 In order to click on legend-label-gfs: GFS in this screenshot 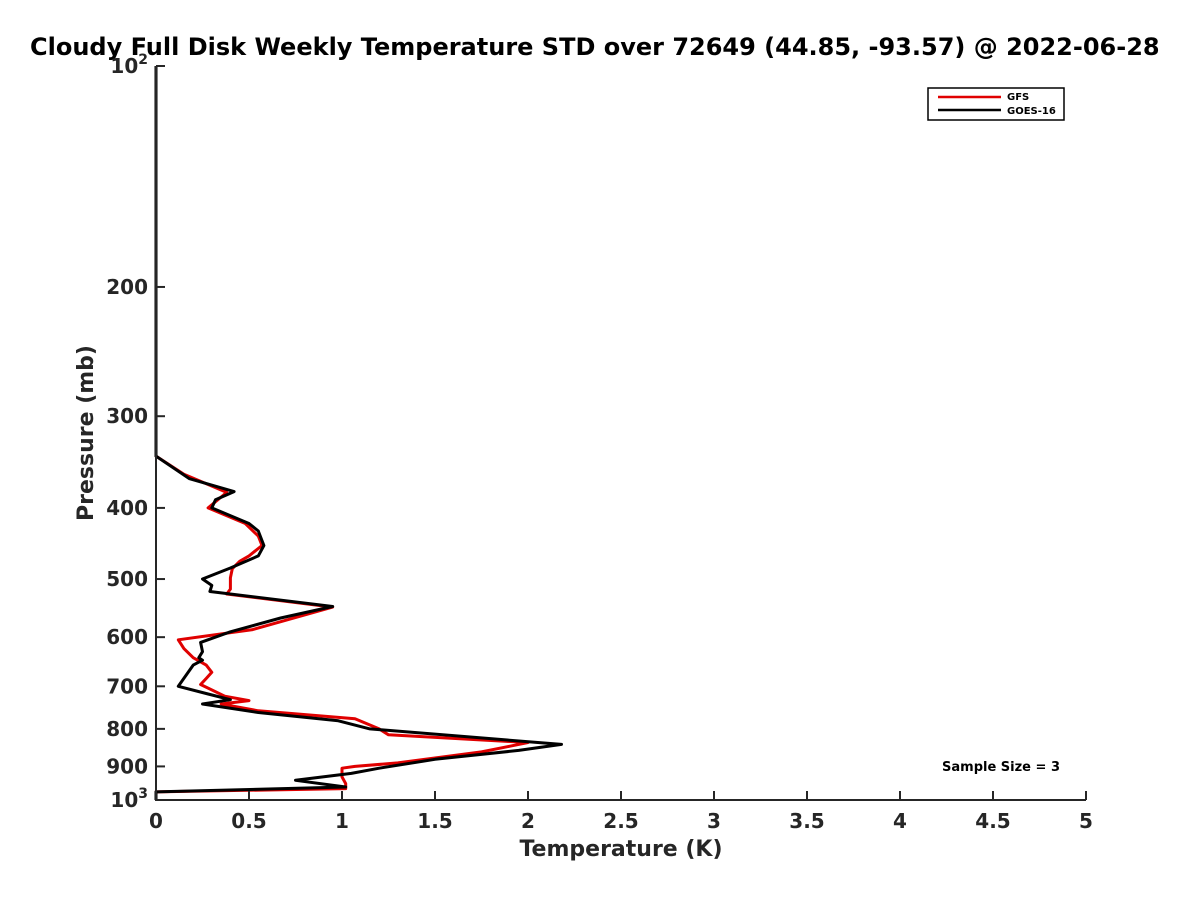, I will do `click(1018, 97)`.